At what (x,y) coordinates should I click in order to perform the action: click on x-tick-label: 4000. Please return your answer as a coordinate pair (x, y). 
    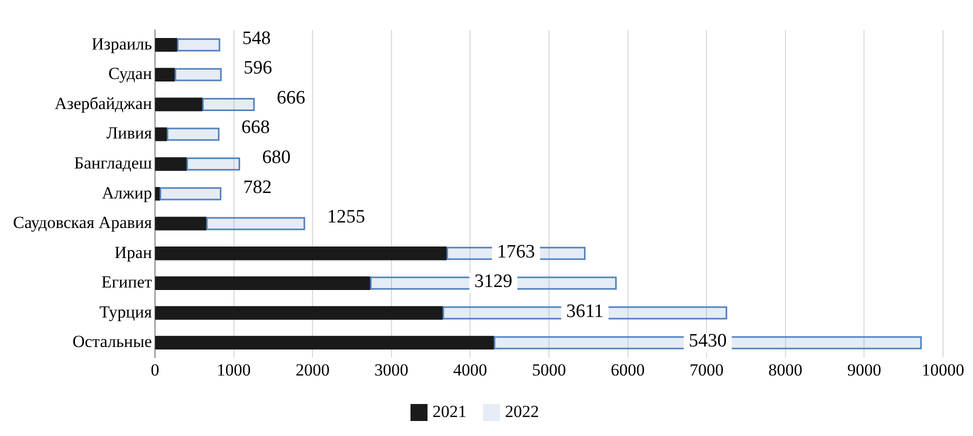
    Looking at the image, I should click on (470, 370).